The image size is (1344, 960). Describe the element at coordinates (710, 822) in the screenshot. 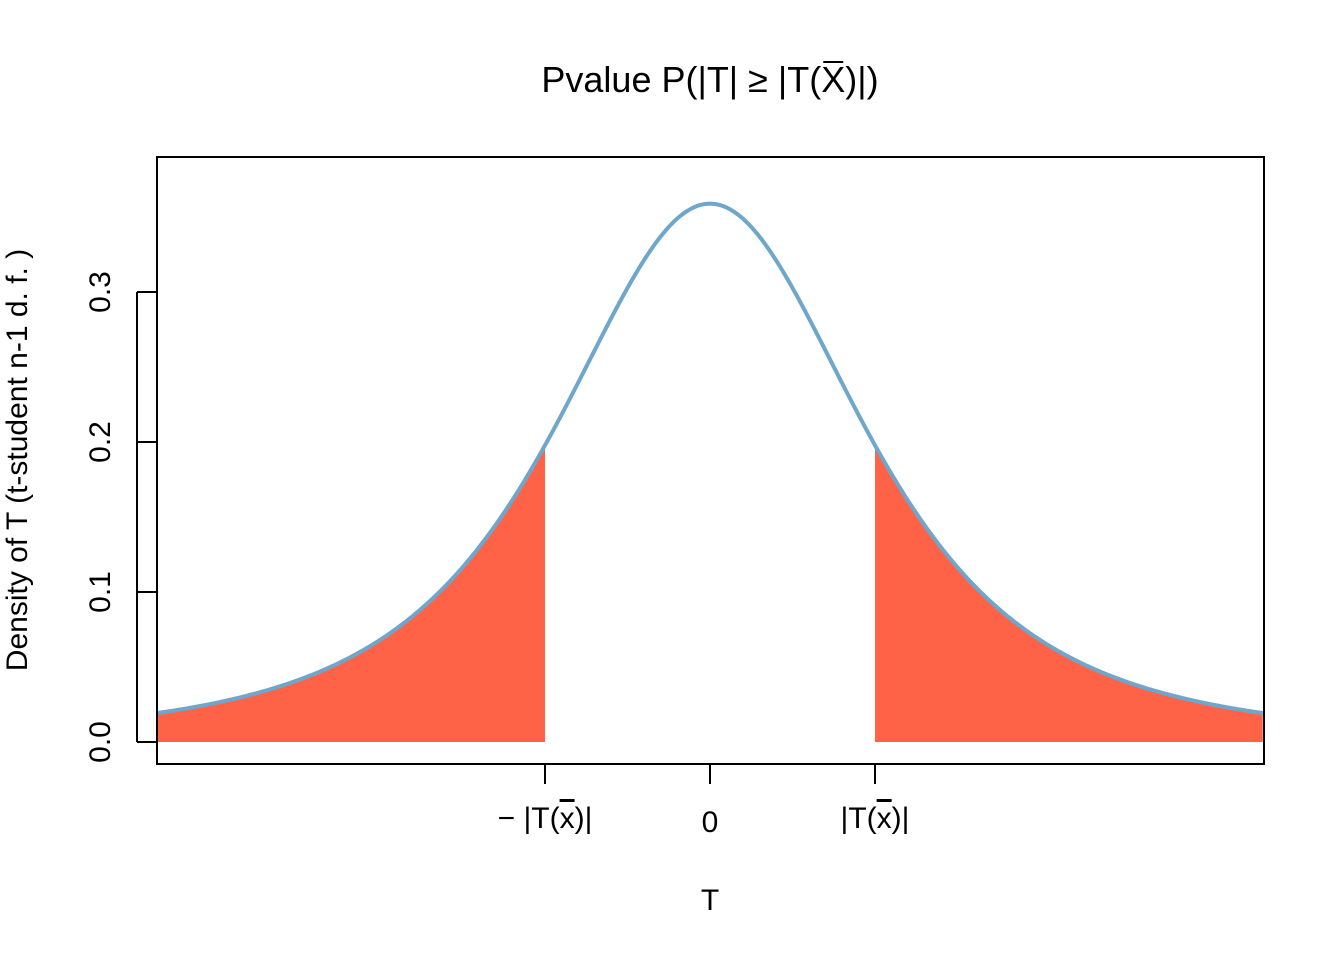

I see `x-tick-label: 0` at that location.